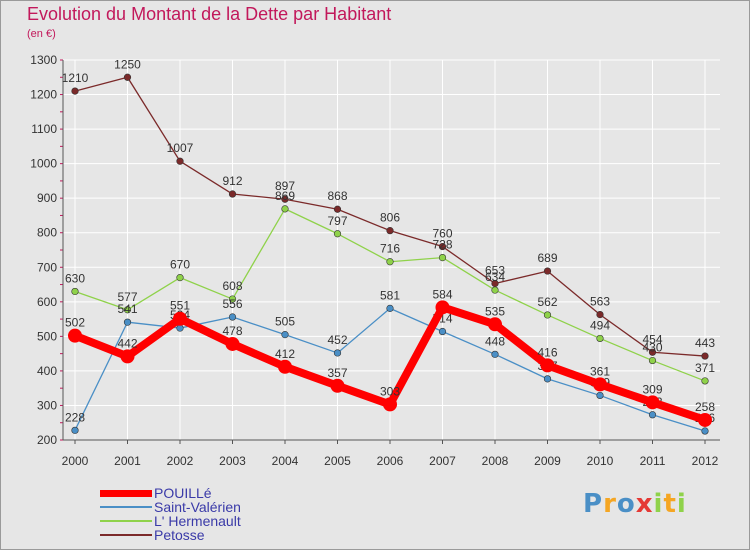 The width and height of the screenshot is (750, 550). Describe the element at coordinates (180, 461) in the screenshot. I see `x-tick-label: 2002` at that location.